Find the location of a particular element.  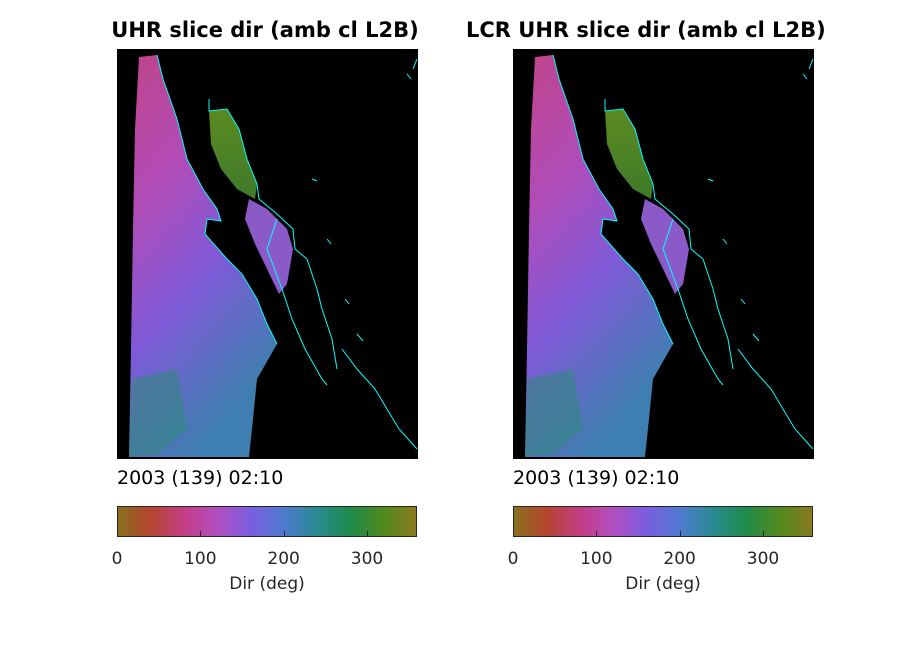

right-ocean-green-patch is located at coordinates (554, 413).